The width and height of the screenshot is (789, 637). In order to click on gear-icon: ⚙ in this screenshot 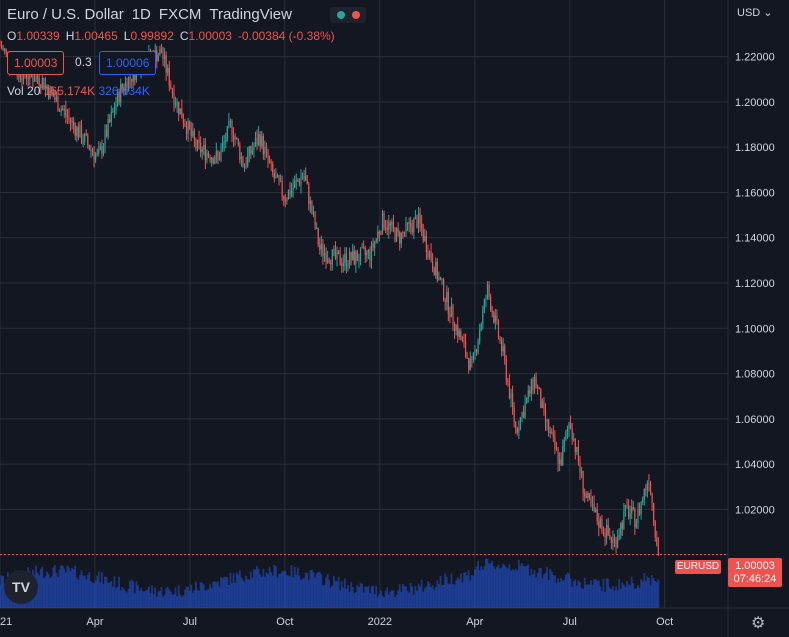, I will do `click(758, 623)`.